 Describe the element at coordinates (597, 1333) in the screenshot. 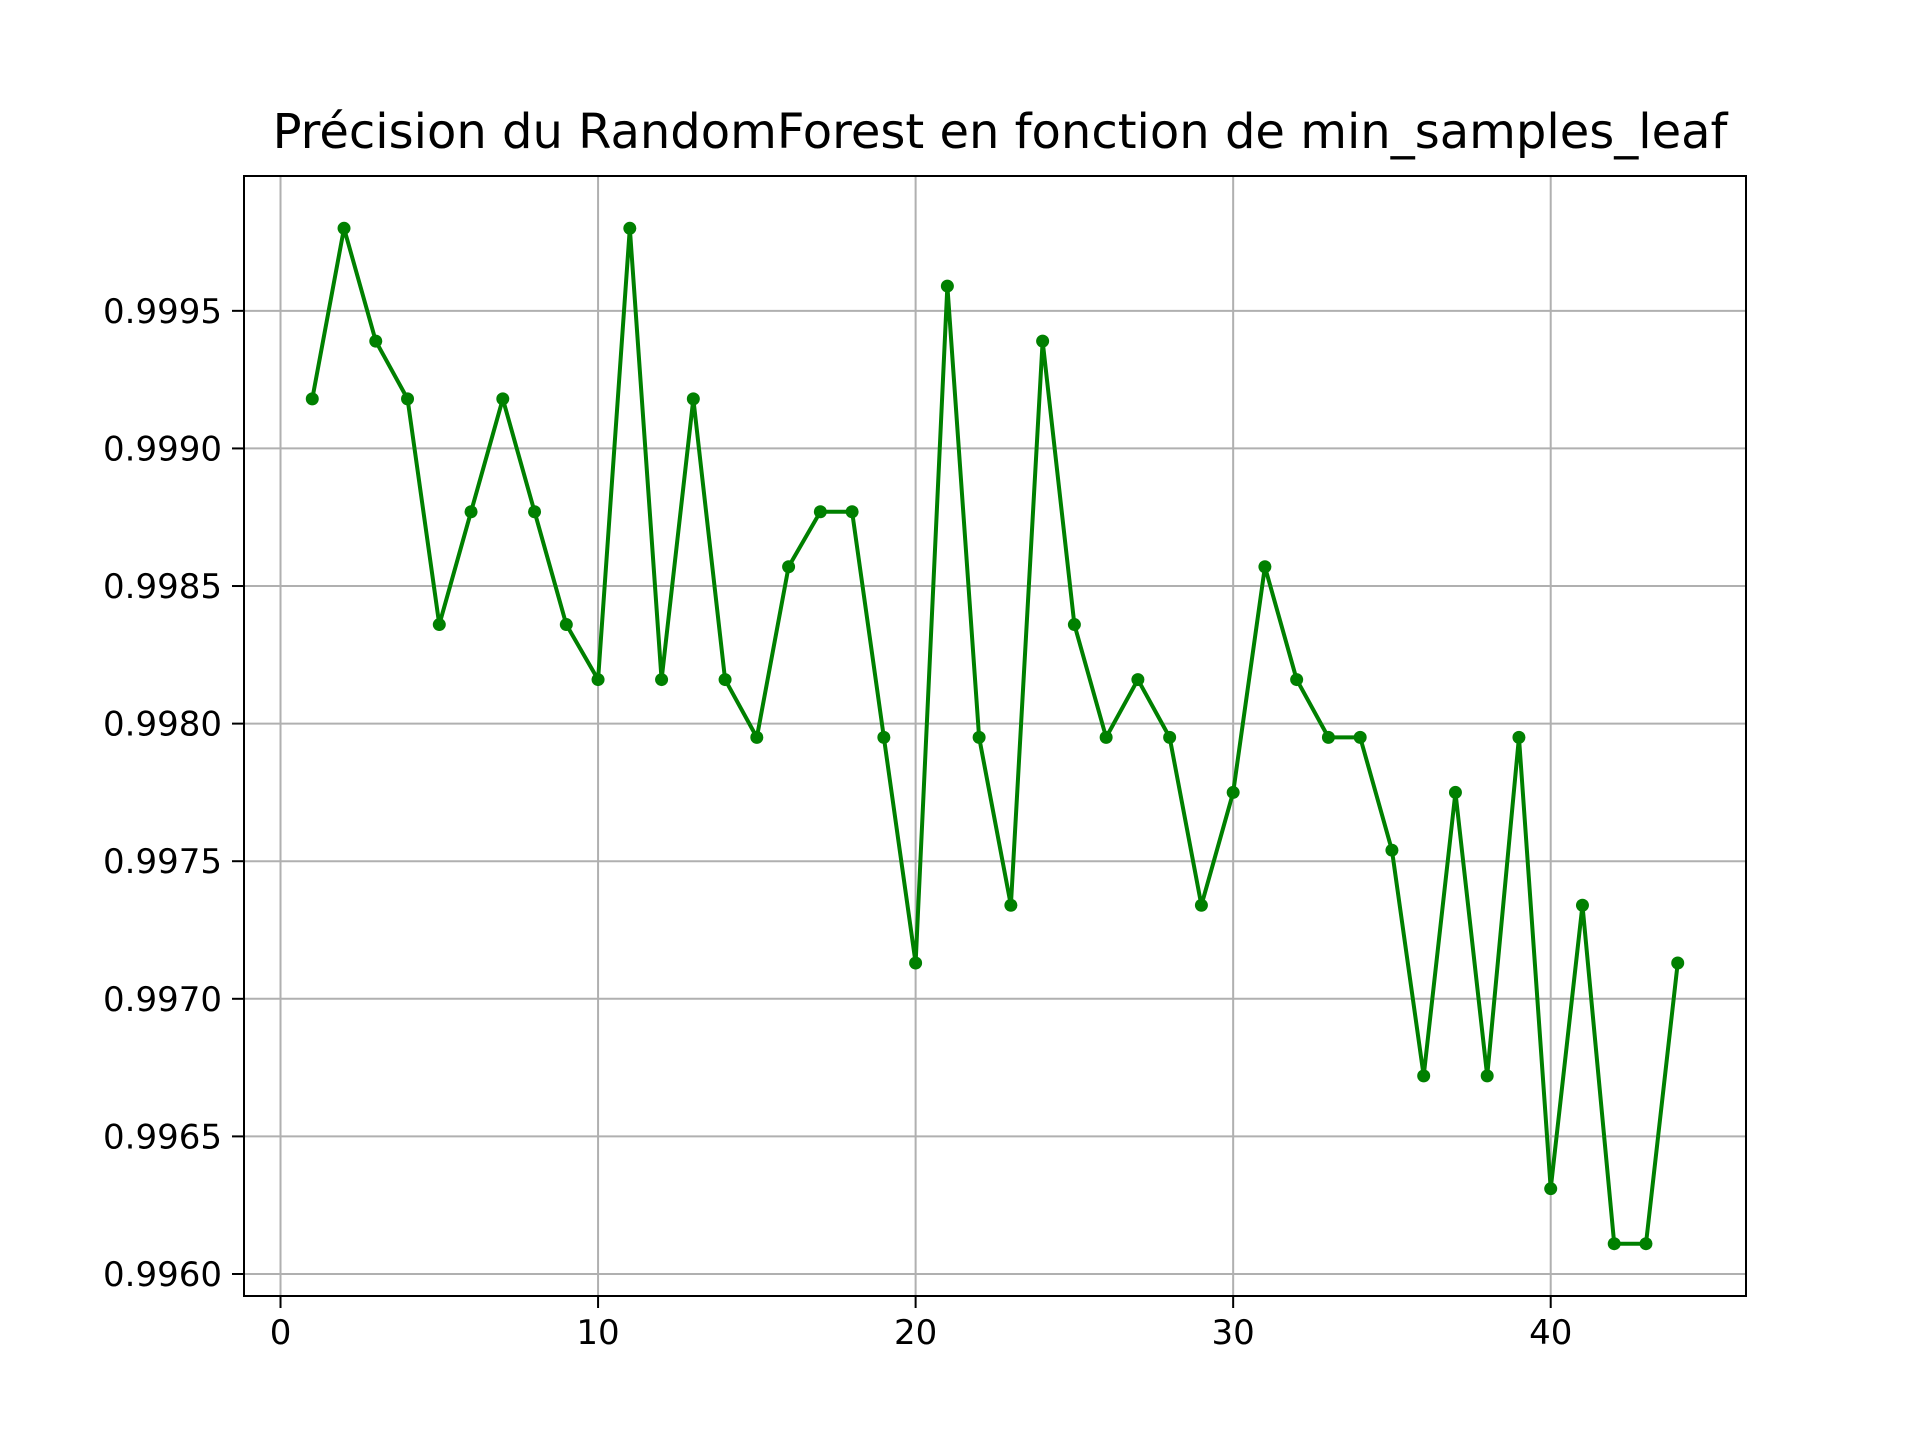

I see `x-tick-label: 10` at that location.